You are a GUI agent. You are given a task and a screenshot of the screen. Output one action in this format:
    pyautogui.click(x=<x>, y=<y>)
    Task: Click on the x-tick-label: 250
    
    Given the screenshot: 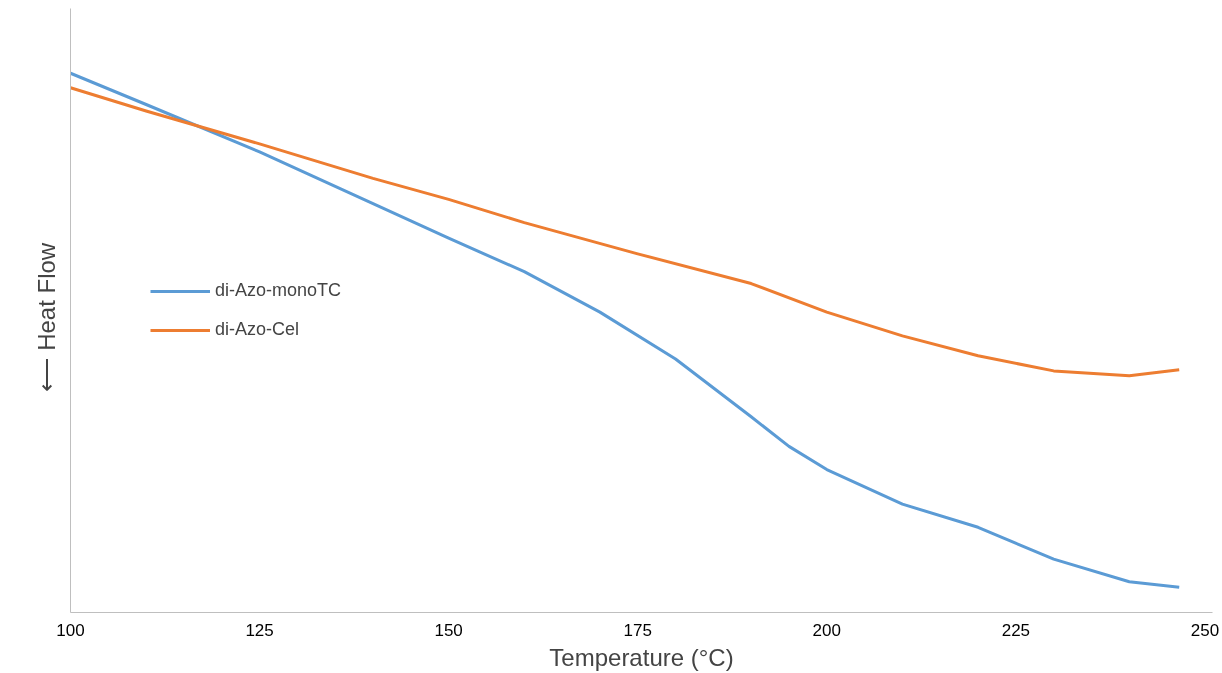 What is the action you would take?
    pyautogui.click(x=1205, y=630)
    